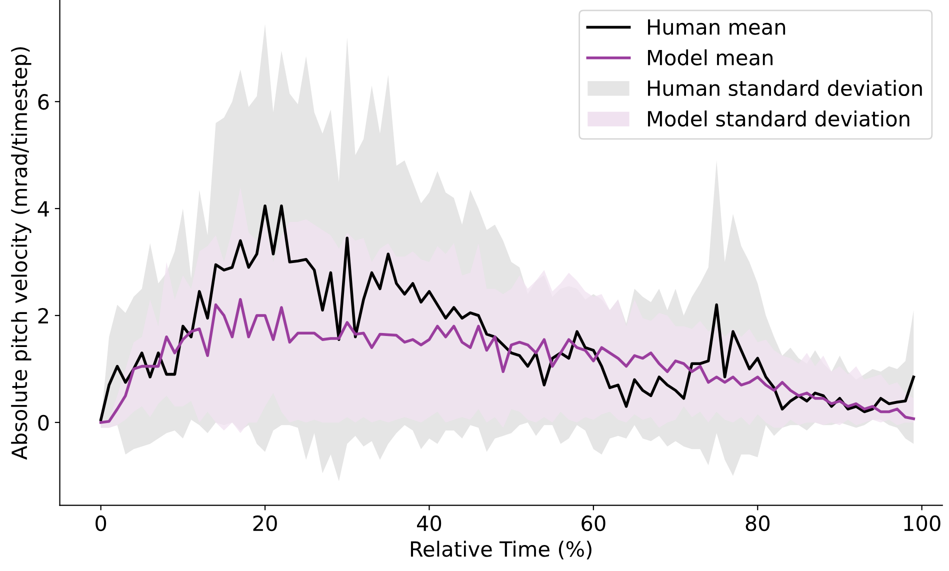 Image resolution: width=949 pixels, height=571 pixels. What do you see at coordinates (429, 523) in the screenshot?
I see `x-tick-label: 40` at bounding box center [429, 523].